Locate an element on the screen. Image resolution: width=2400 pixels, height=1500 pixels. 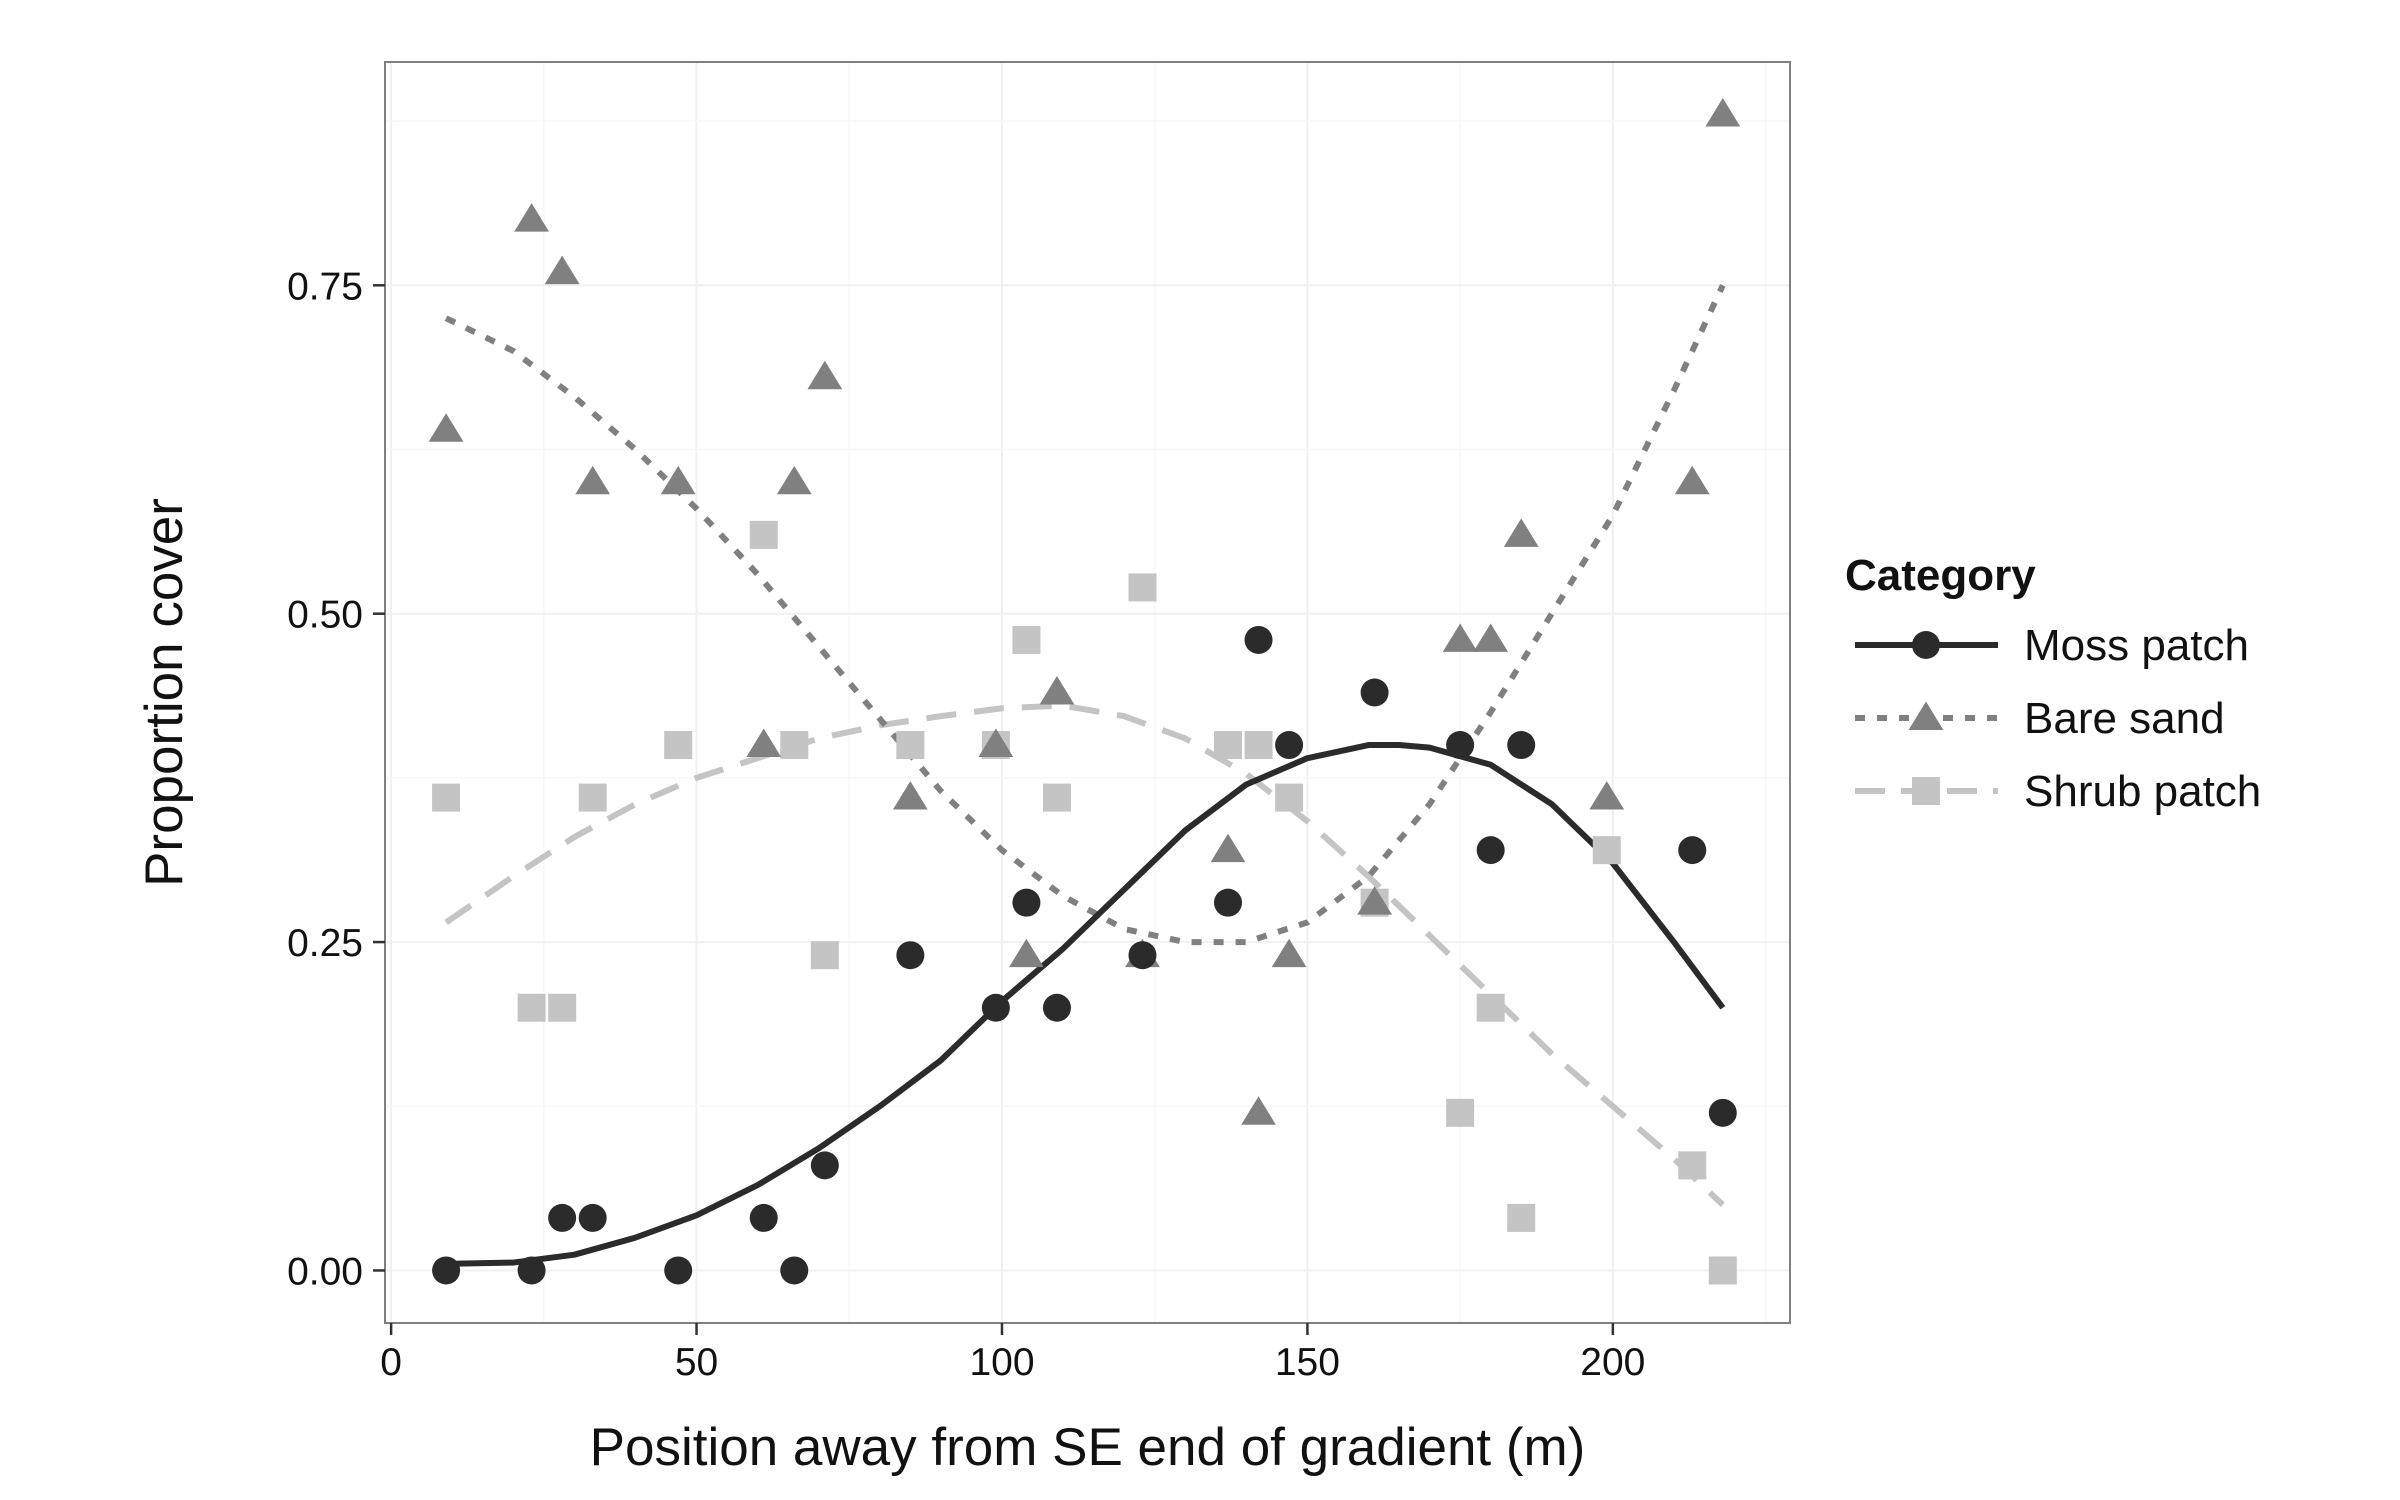
legend: Category Moss patch Bare sand Shrub patch is located at coordinates (2053, 683).